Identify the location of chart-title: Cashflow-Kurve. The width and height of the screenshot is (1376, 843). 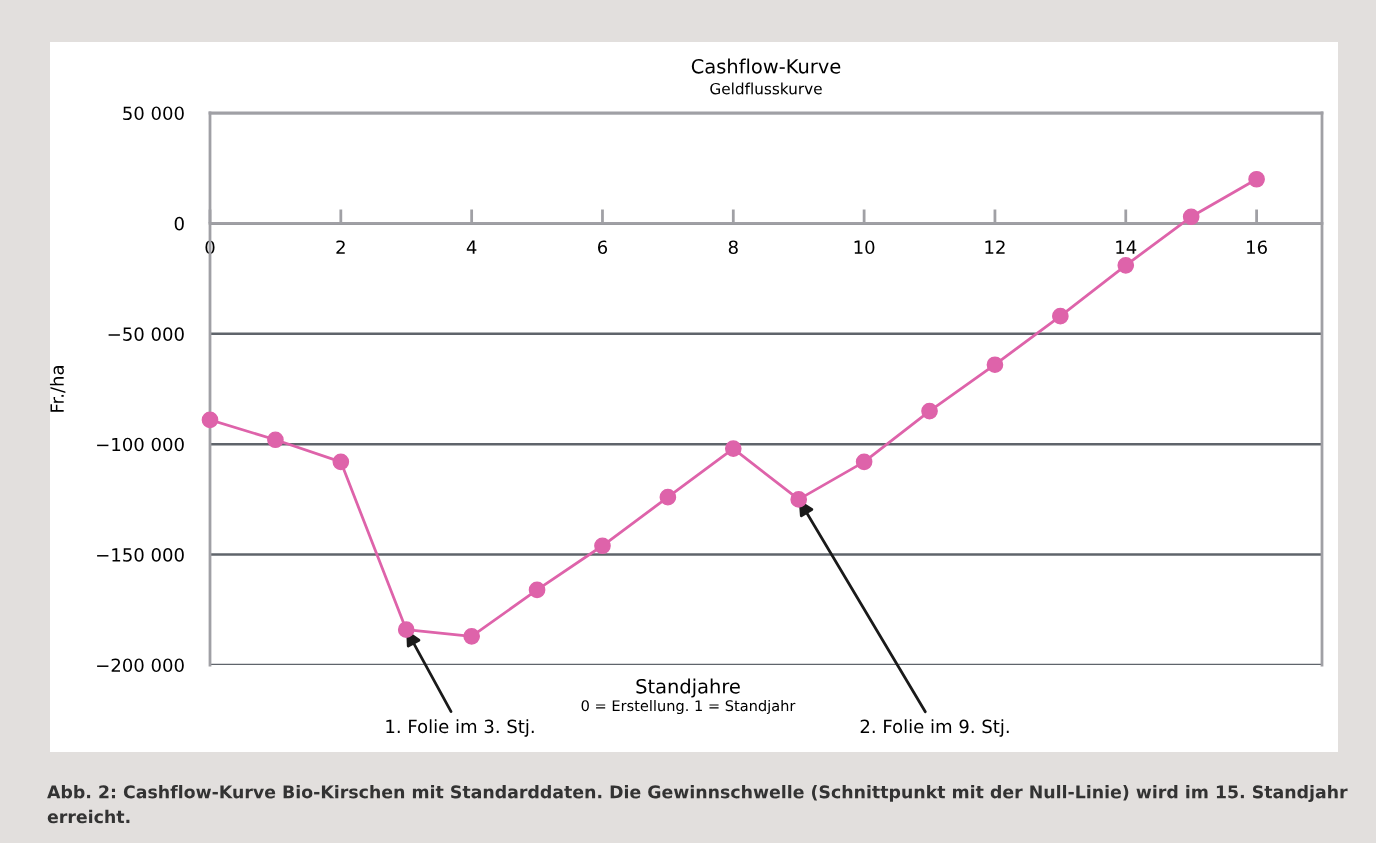
(766, 66).